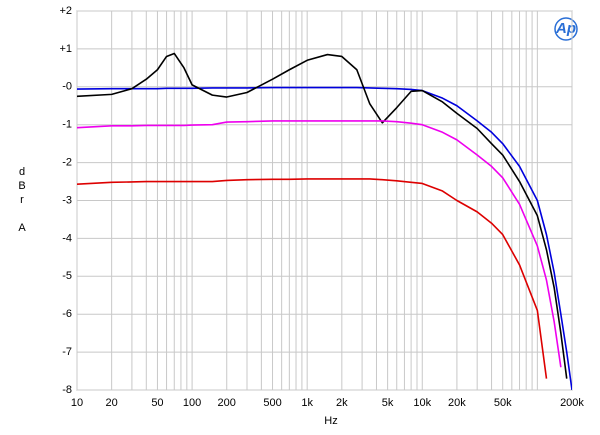 The image size is (600, 435). I want to click on x-tick-label: 100, so click(192, 403).